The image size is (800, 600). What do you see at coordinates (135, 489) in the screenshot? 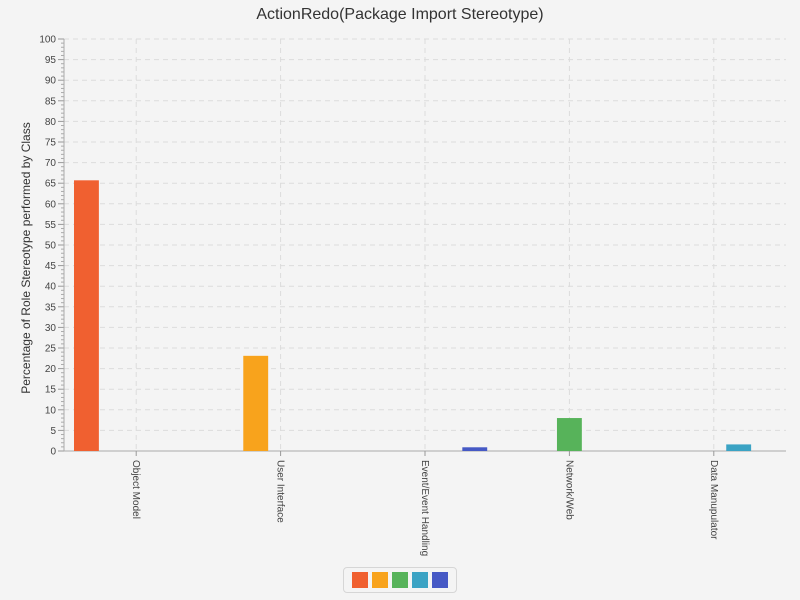
I see `x-tick-label: Object Model` at bounding box center [135, 489].